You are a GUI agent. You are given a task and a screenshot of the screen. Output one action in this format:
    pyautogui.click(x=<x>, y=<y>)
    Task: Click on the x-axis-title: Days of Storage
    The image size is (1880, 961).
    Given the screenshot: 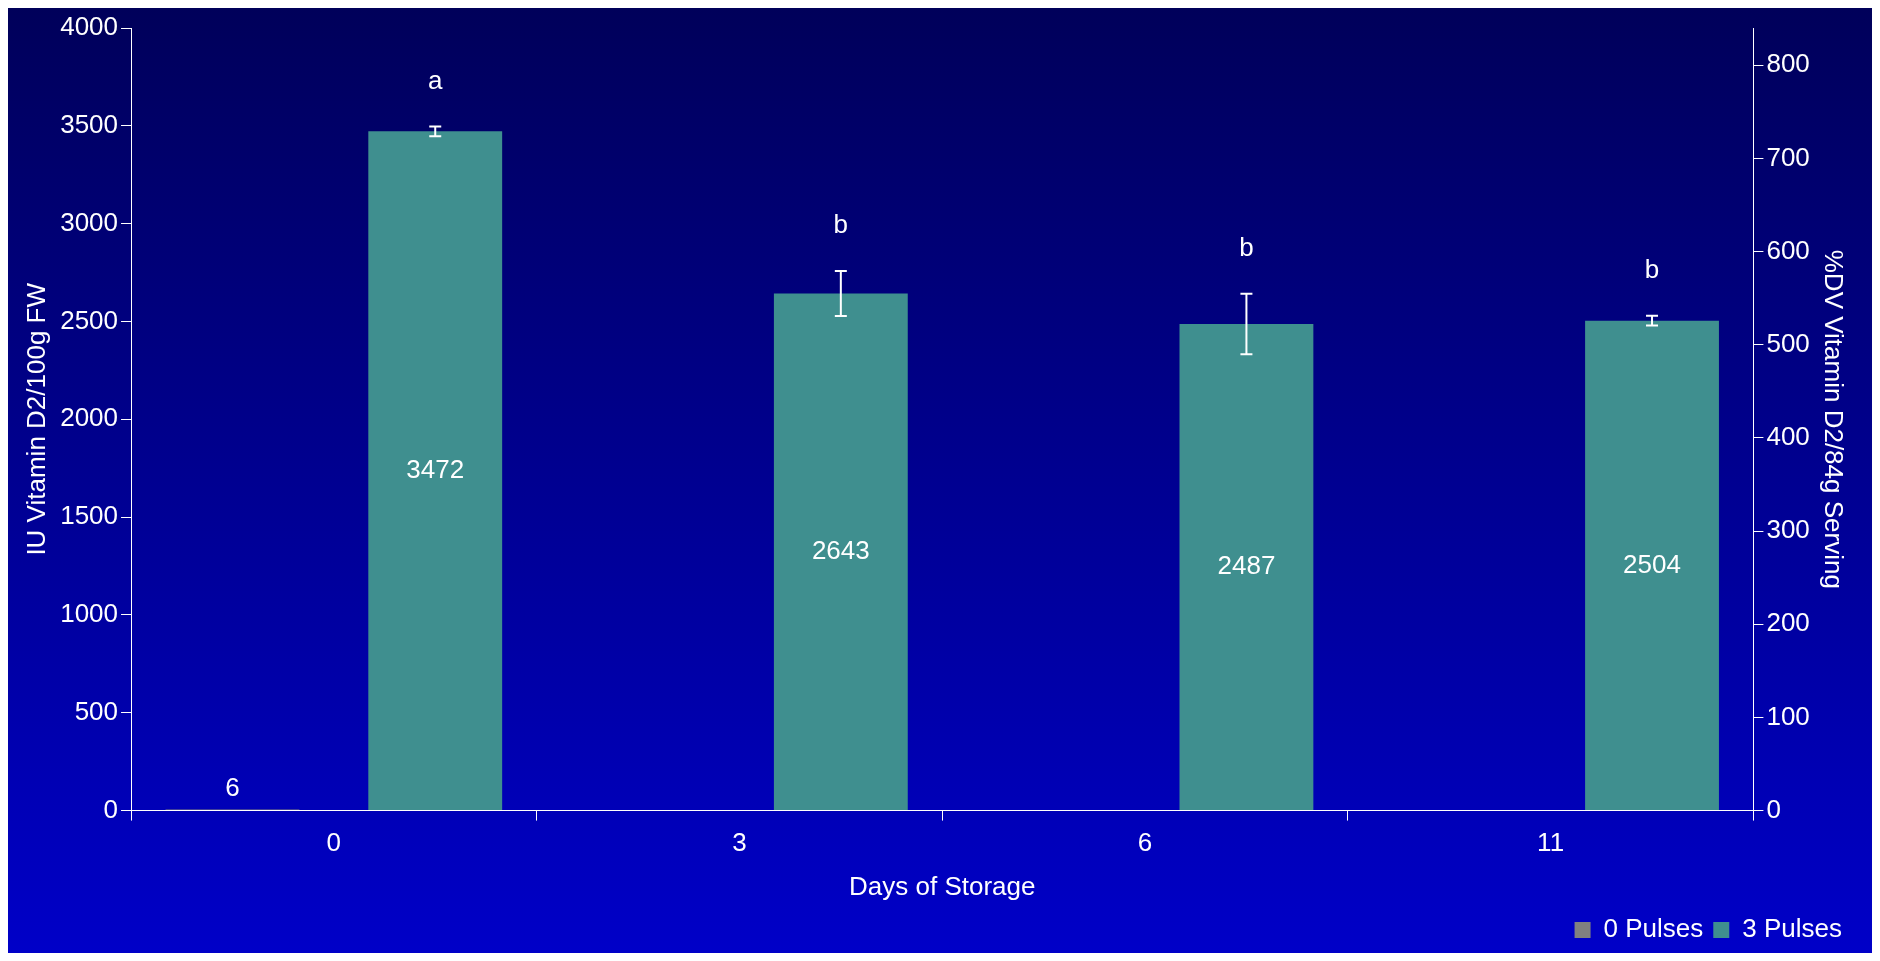 What is the action you would take?
    pyautogui.click(x=942, y=885)
    